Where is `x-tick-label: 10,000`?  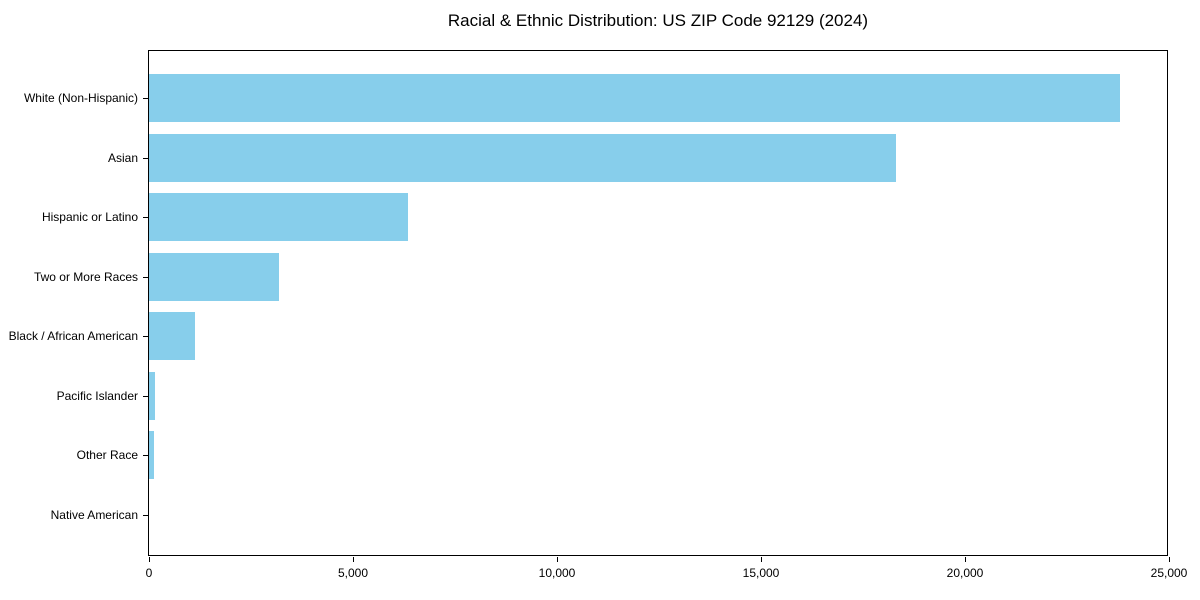 x-tick-label: 10,000 is located at coordinates (557, 573).